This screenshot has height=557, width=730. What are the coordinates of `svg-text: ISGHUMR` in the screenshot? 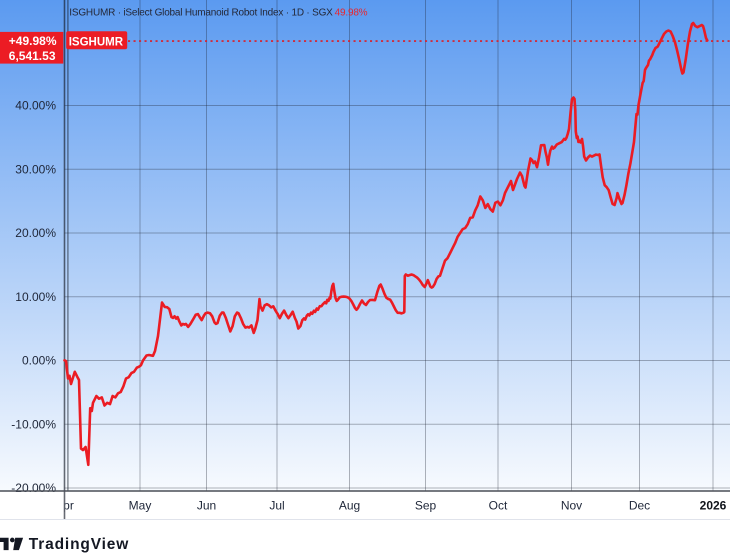 It's located at (96, 42).